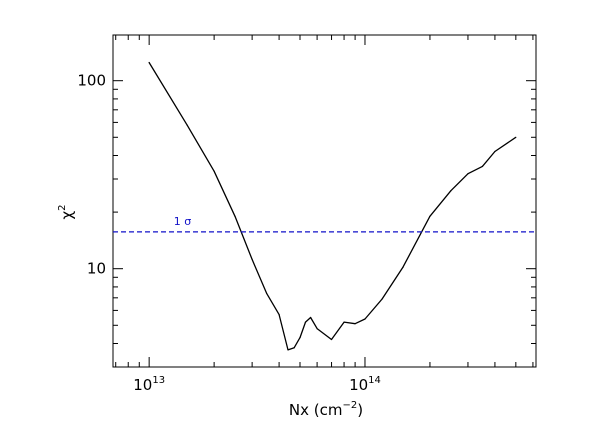 This screenshot has height=448, width=598. What do you see at coordinates (324, 224) in the screenshot?
I see `reference-layer: 1 σ` at bounding box center [324, 224].